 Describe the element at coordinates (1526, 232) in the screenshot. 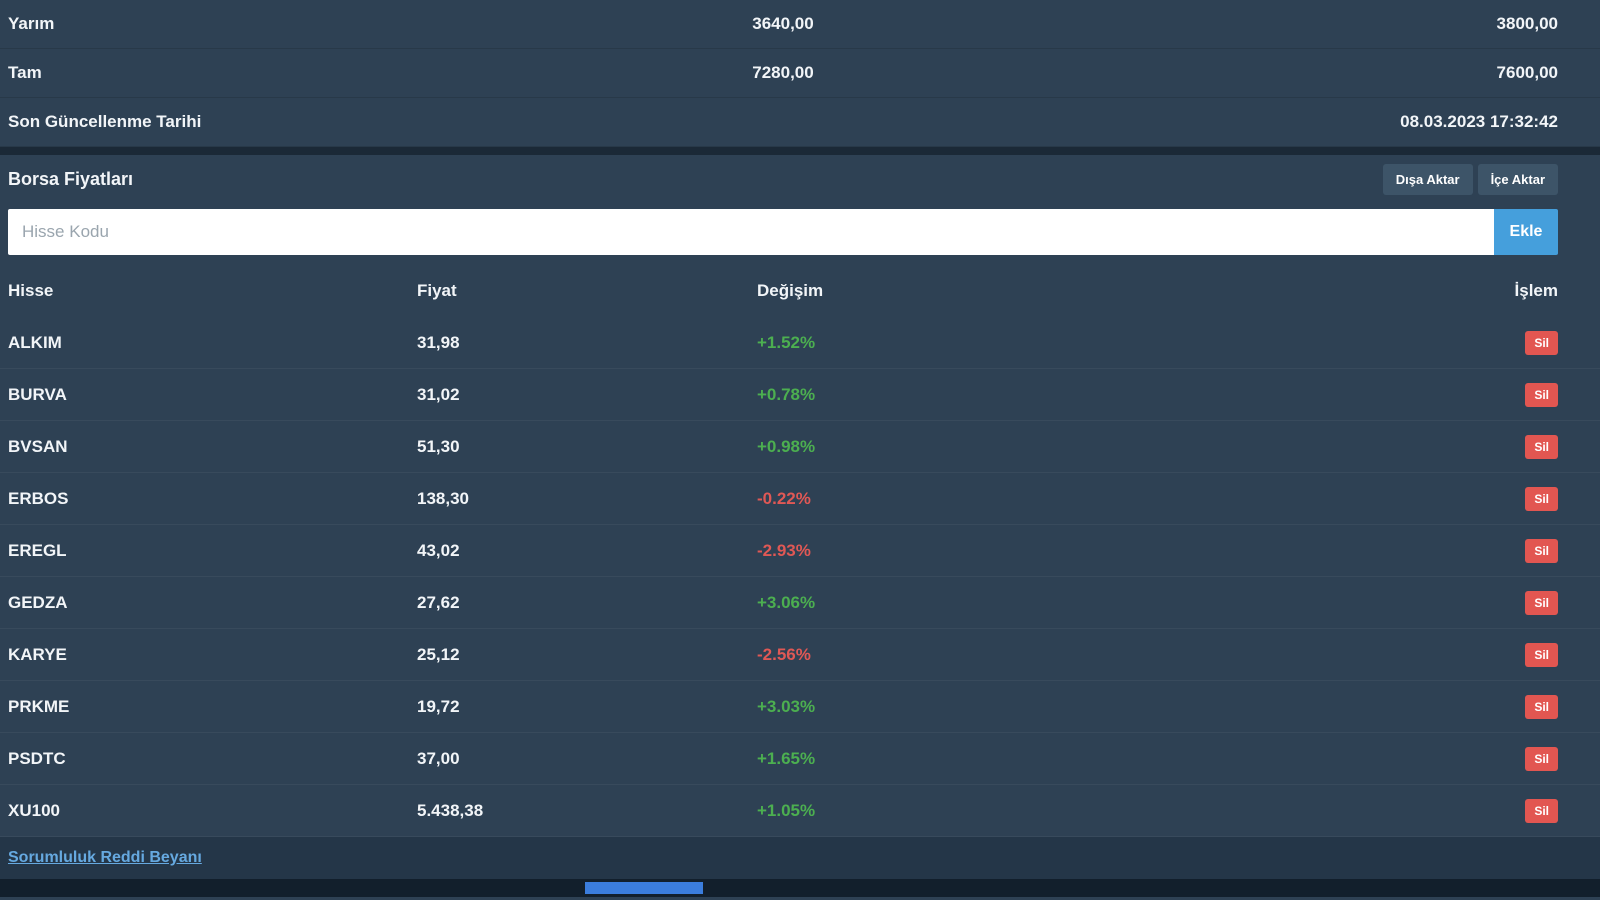

I see `add-button: Ekle` at that location.